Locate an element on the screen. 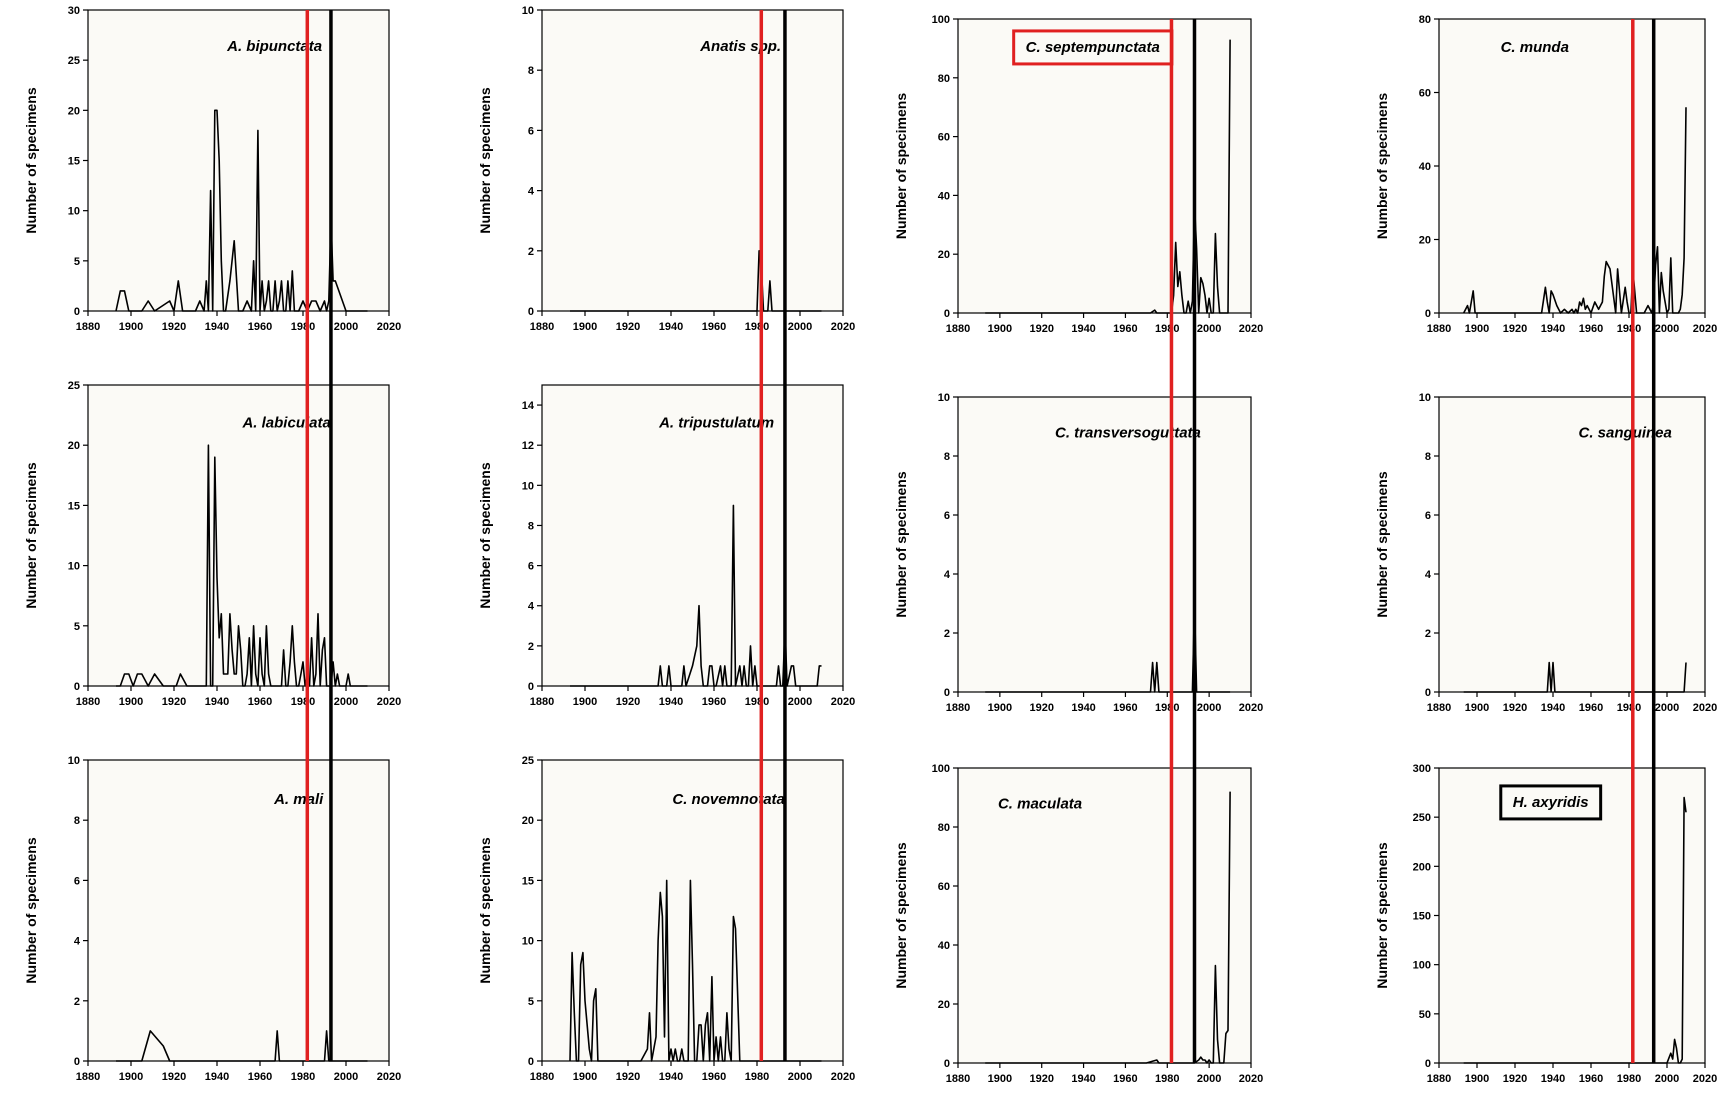 The image size is (1725, 1093). y-tick-label: 80 is located at coordinates (944, 79).